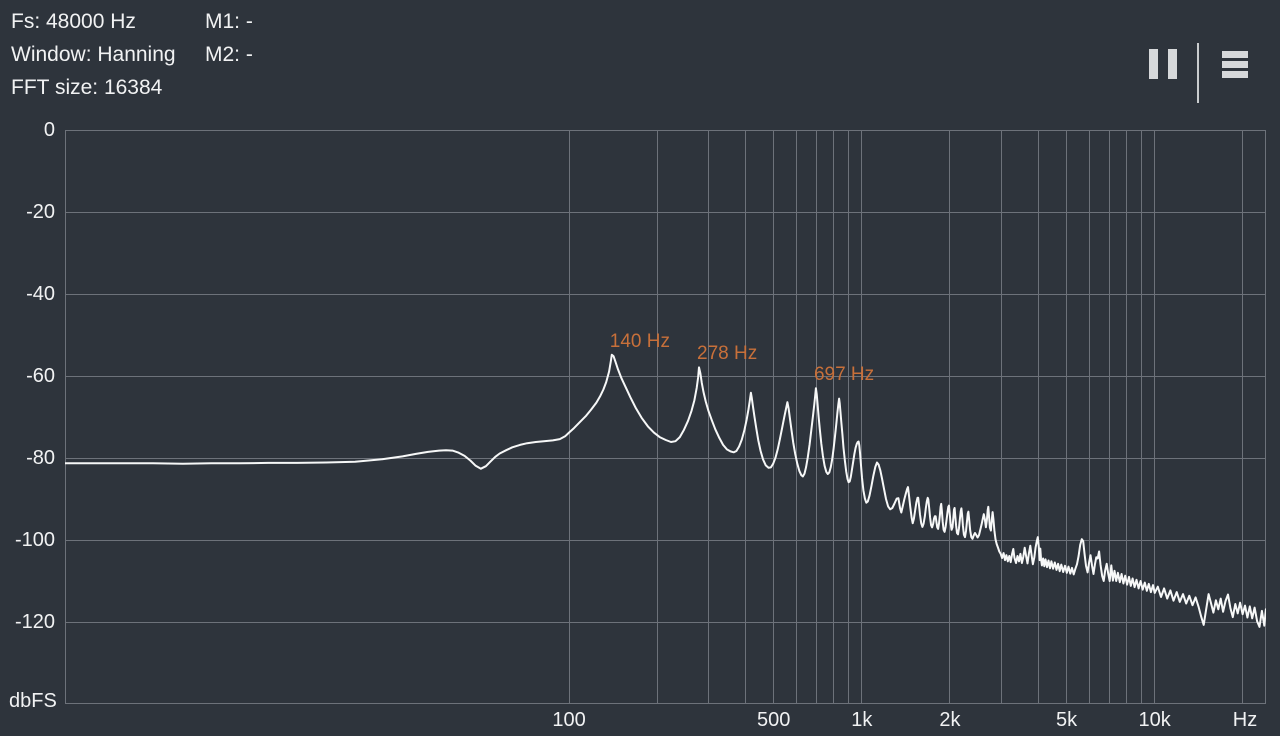 The height and width of the screenshot is (736, 1280). I want to click on y-axis-tick-label: -60, so click(40, 376).